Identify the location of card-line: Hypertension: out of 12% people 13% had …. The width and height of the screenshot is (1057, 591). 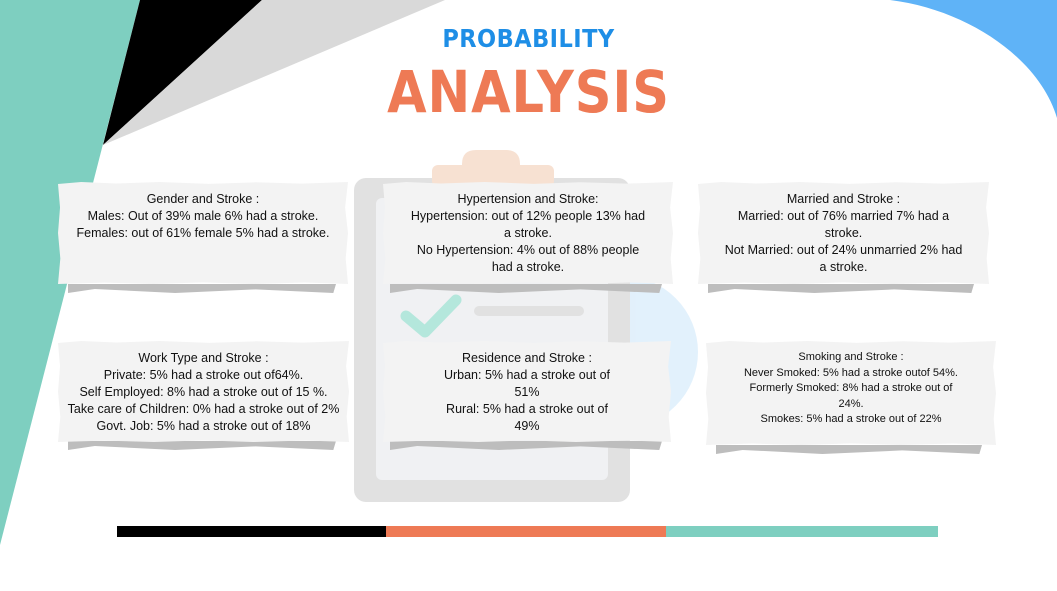
(528, 224).